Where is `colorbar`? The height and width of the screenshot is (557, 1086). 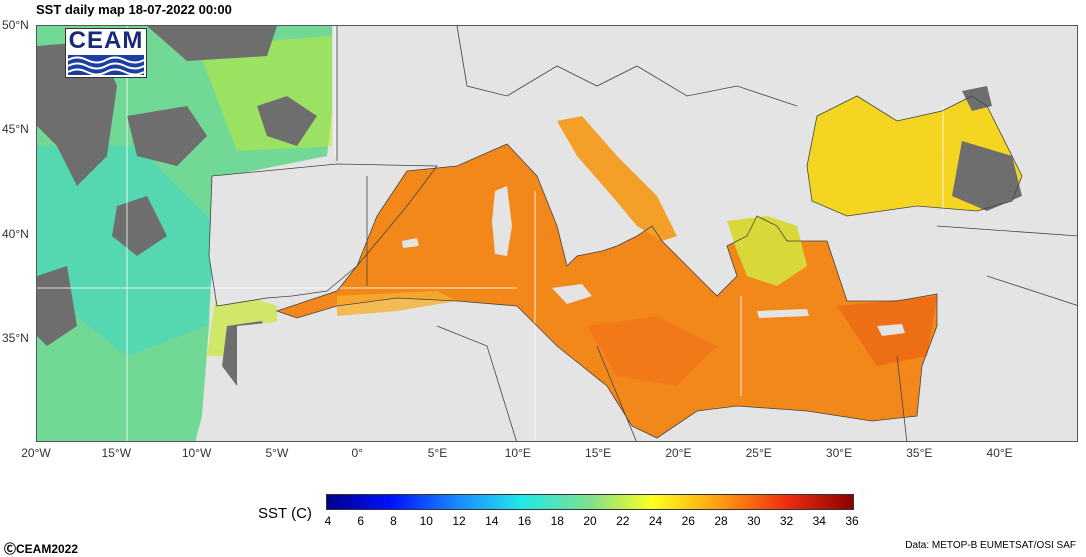
colorbar is located at coordinates (590, 502).